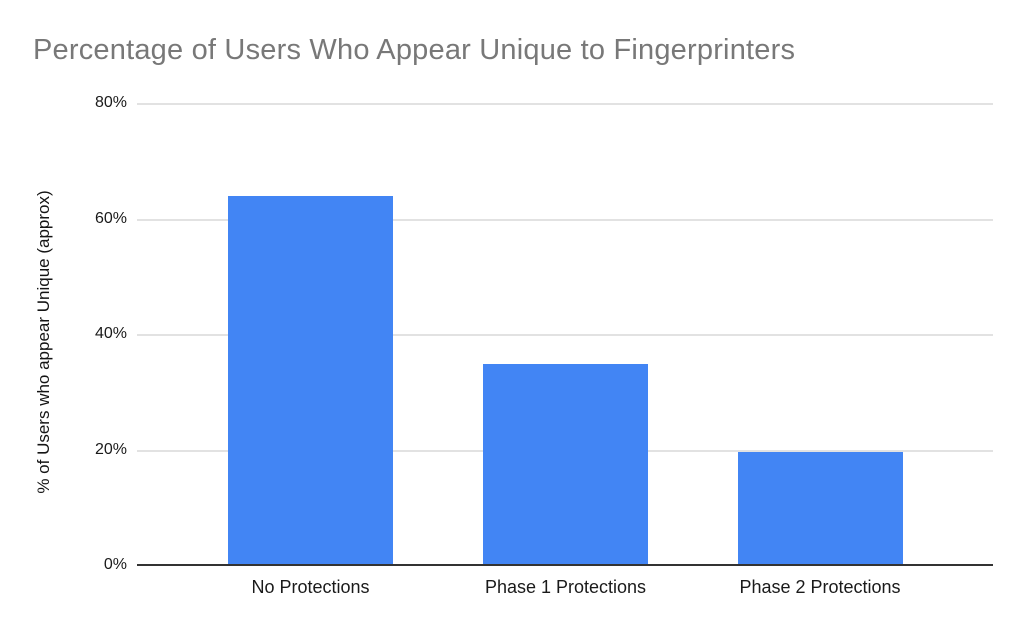 This screenshot has width=1024, height=633. I want to click on y-tick-label-80: 80%, so click(110, 103).